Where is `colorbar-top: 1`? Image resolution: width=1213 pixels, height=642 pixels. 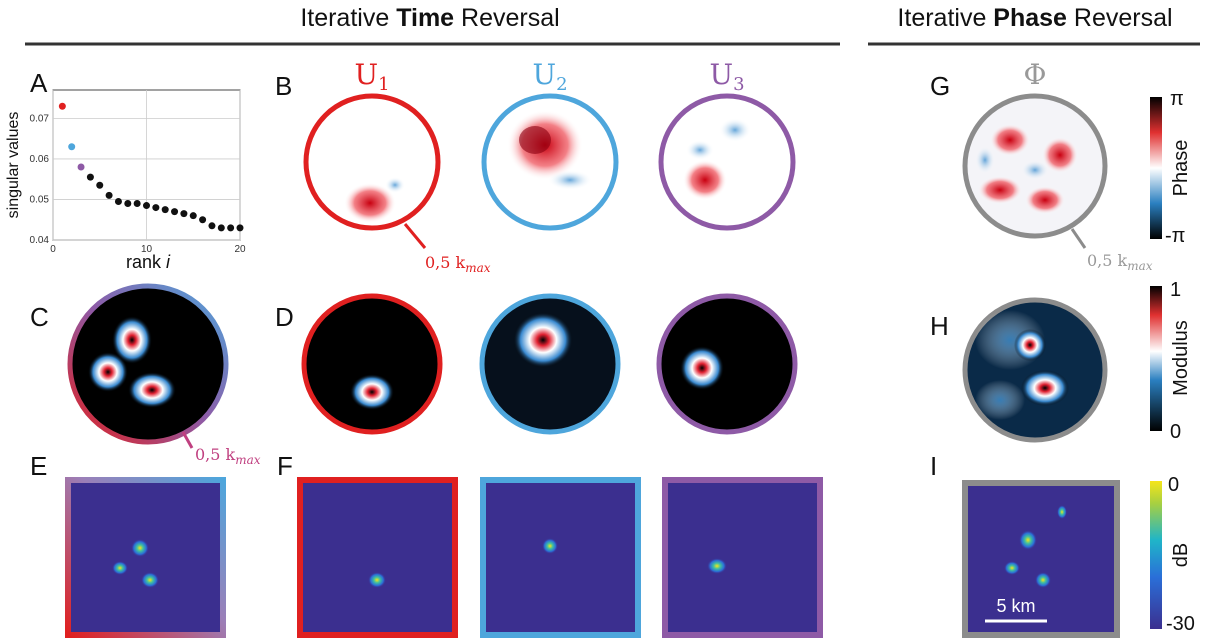 colorbar-top: 1 is located at coordinates (1175, 290).